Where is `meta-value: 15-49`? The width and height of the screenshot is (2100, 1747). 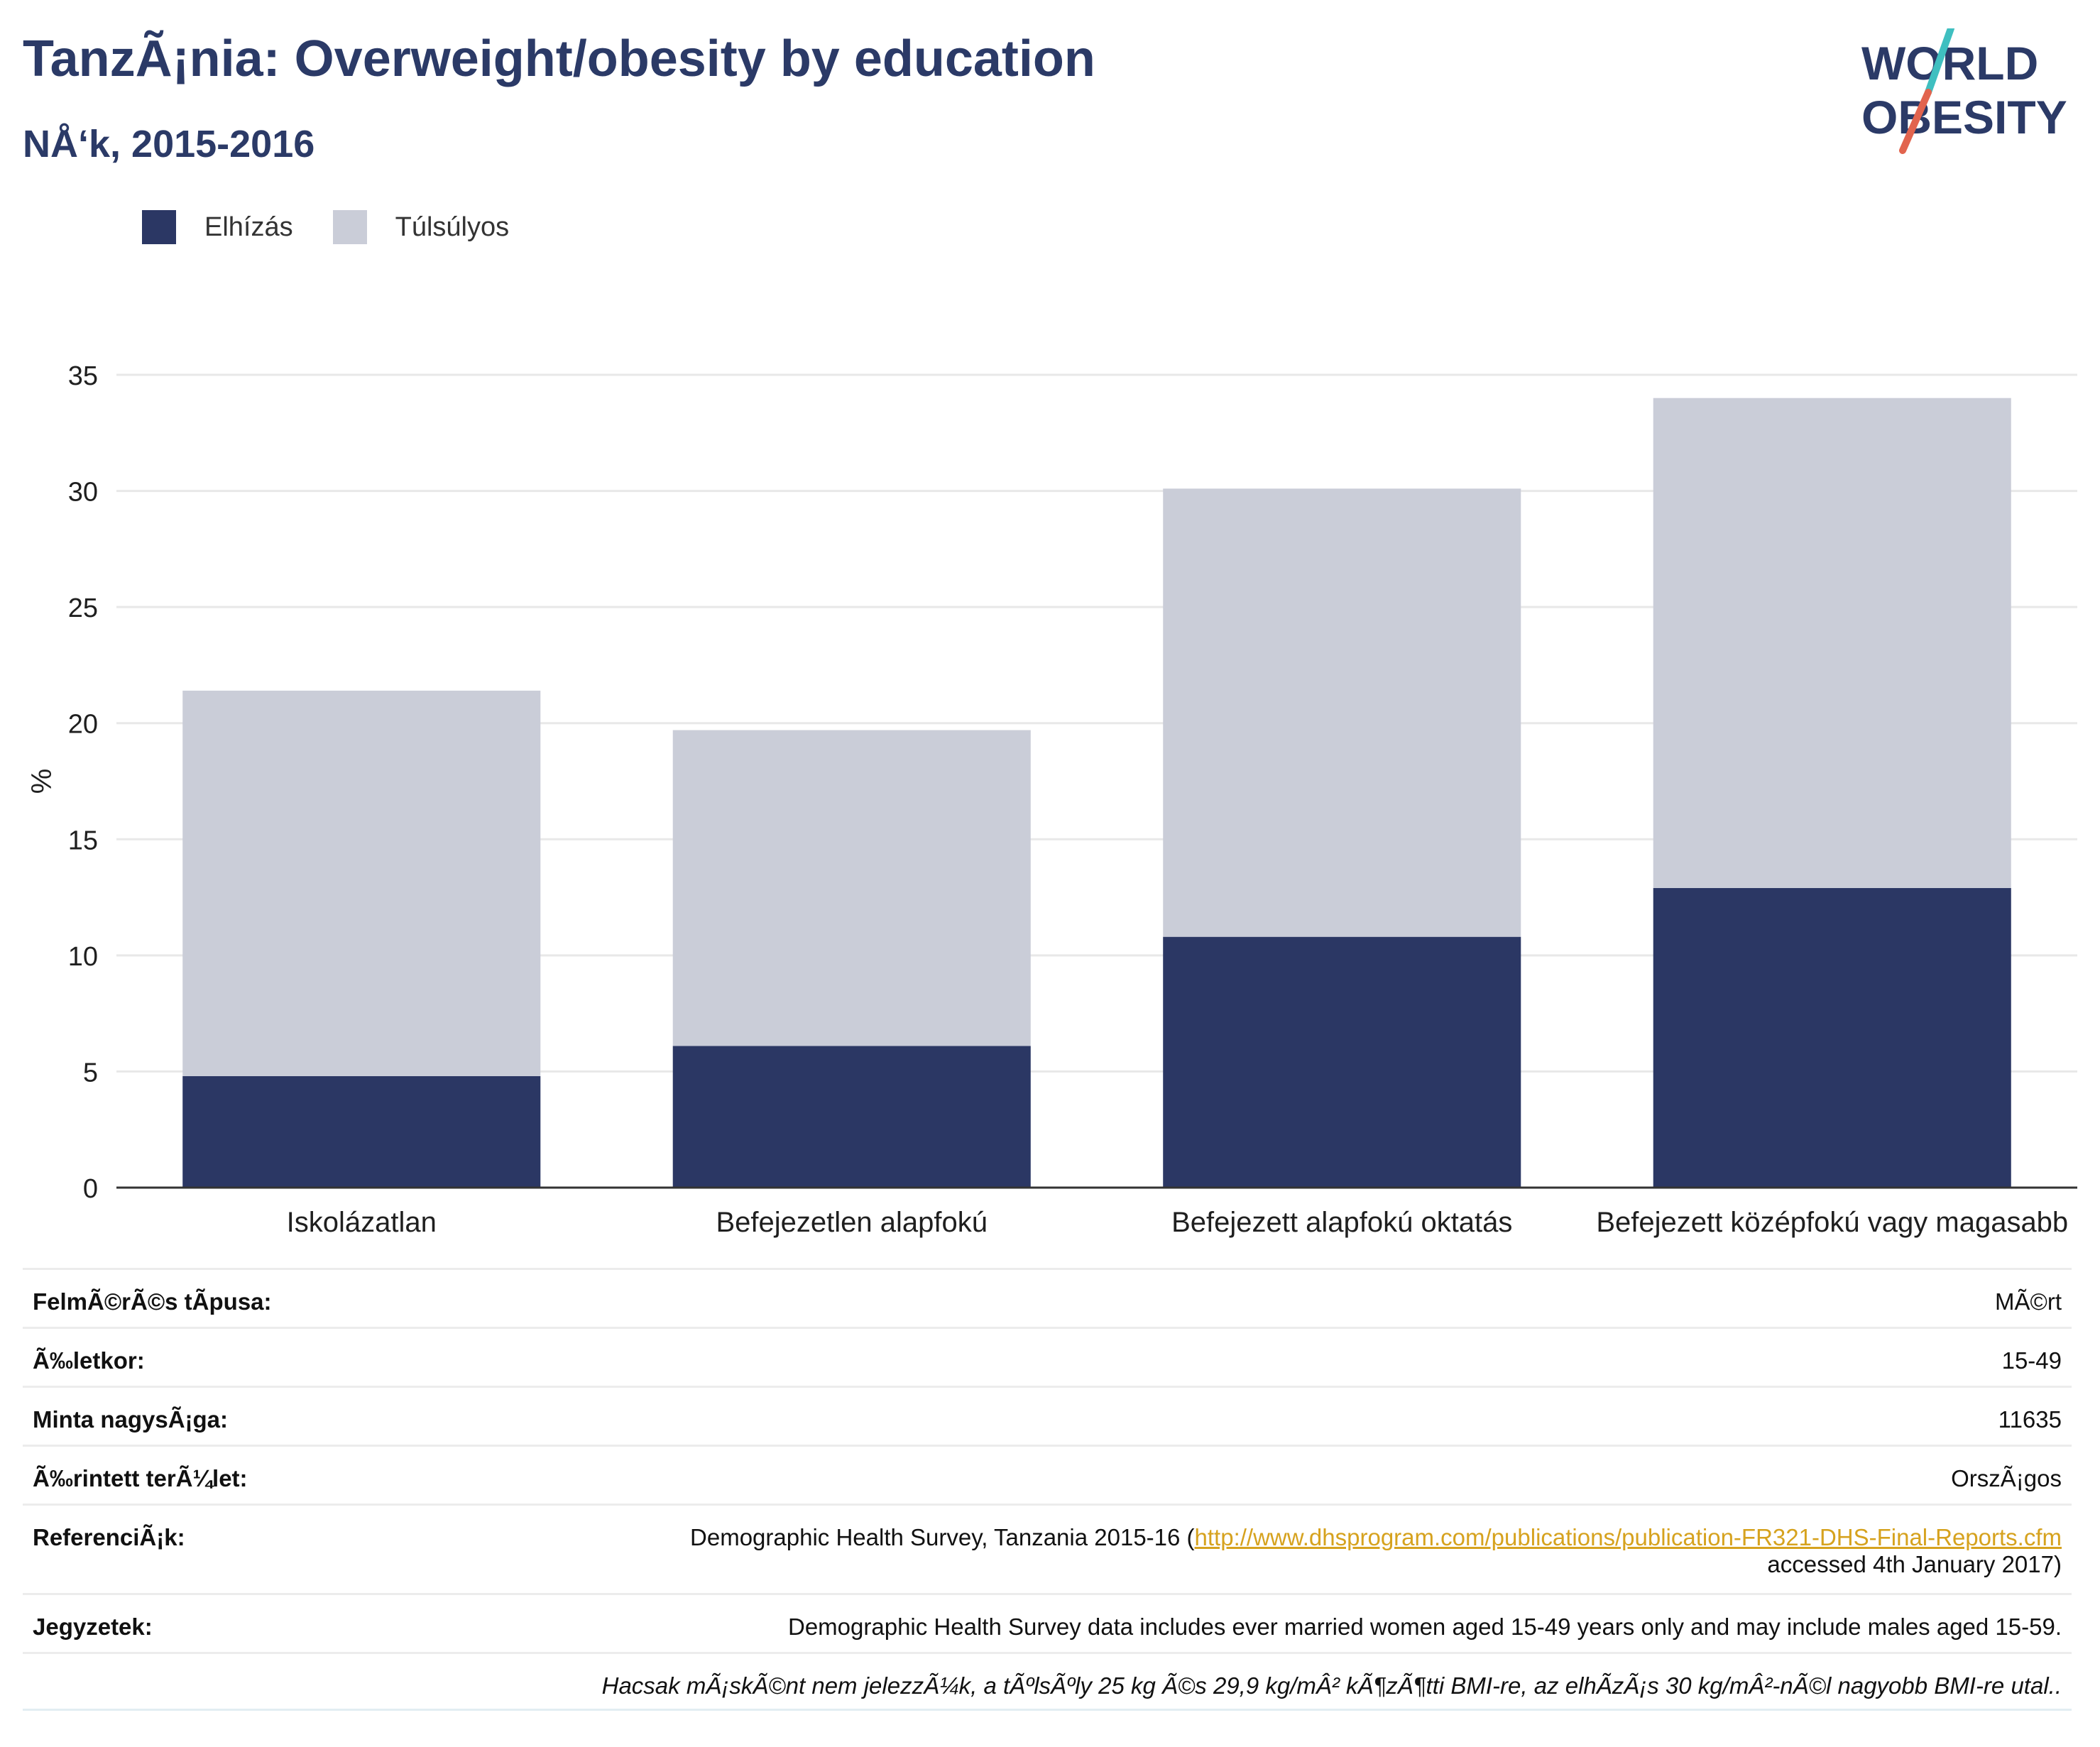
meta-value: 15-49 is located at coordinates (2031, 1360).